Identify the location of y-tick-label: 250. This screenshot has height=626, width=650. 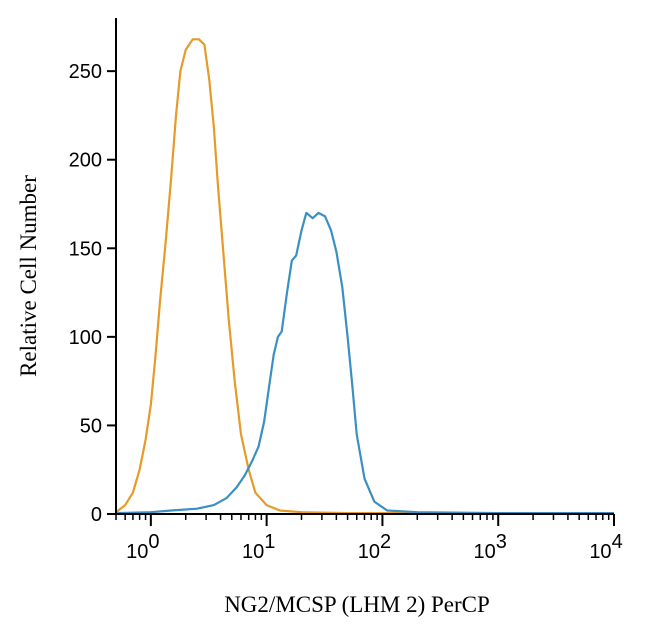
(85, 72).